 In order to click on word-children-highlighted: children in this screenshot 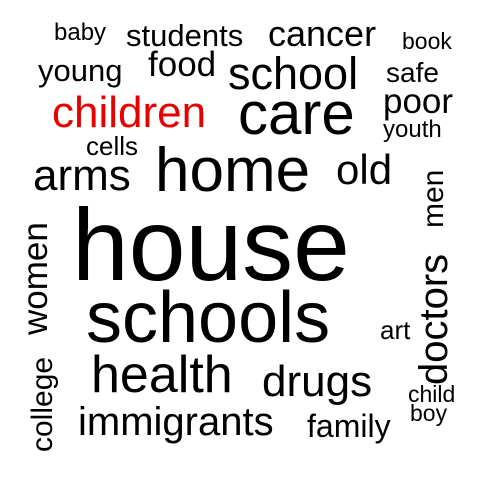, I will do `click(129, 112)`.